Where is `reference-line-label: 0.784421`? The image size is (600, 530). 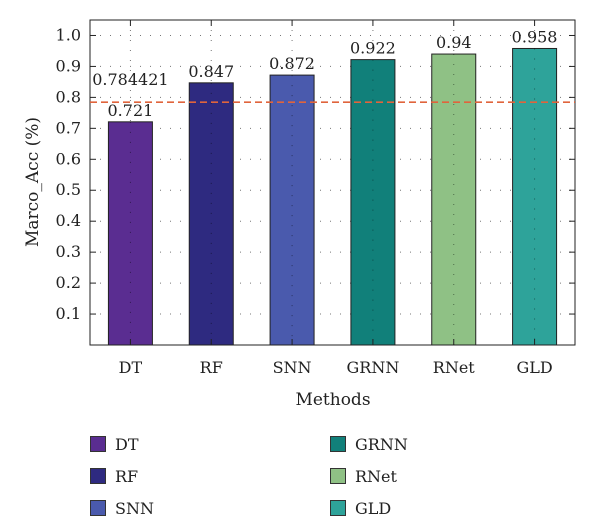 reference-line-label: 0.784421 is located at coordinates (130, 79).